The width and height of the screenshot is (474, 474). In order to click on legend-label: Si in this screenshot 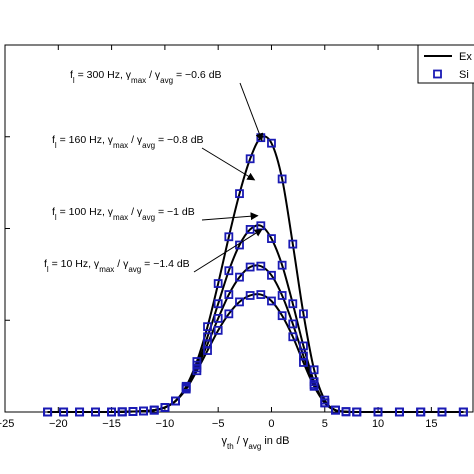, I will do `click(464, 75)`.